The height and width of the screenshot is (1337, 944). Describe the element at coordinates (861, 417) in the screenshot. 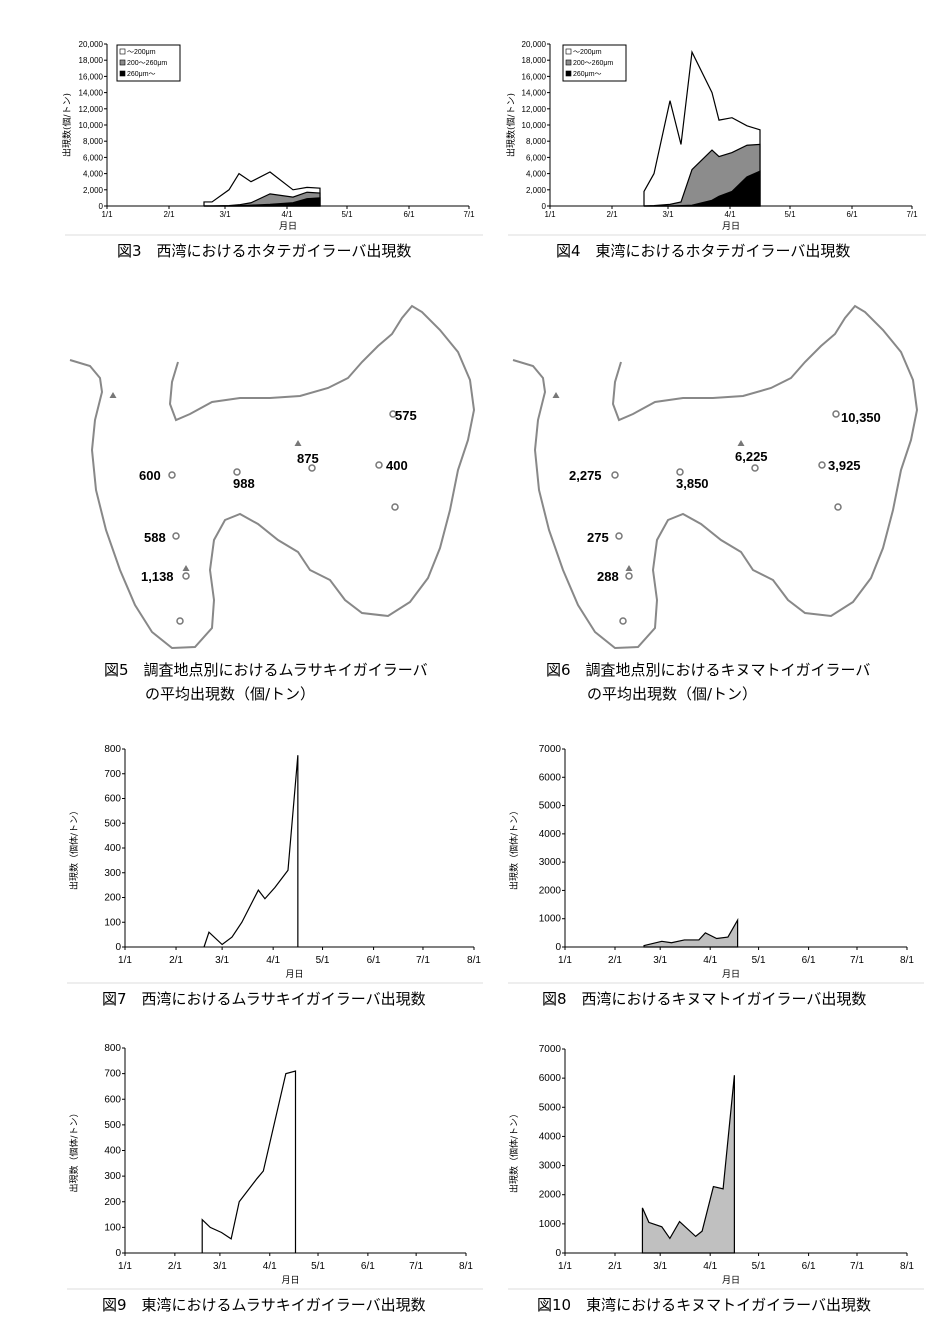

I see `map-value: 10,350` at that location.